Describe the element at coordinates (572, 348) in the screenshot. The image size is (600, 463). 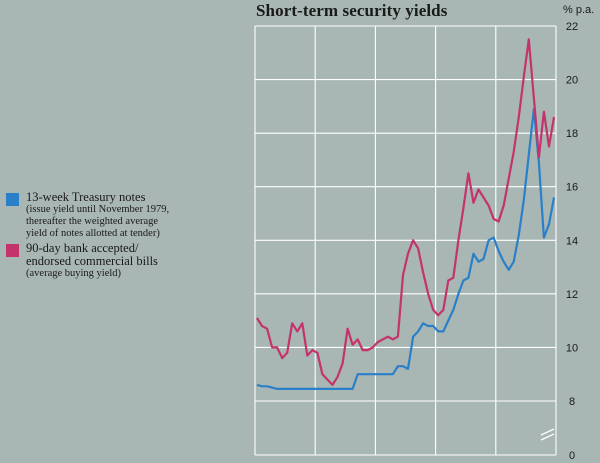
I see `y-tick-label: 10` at that location.